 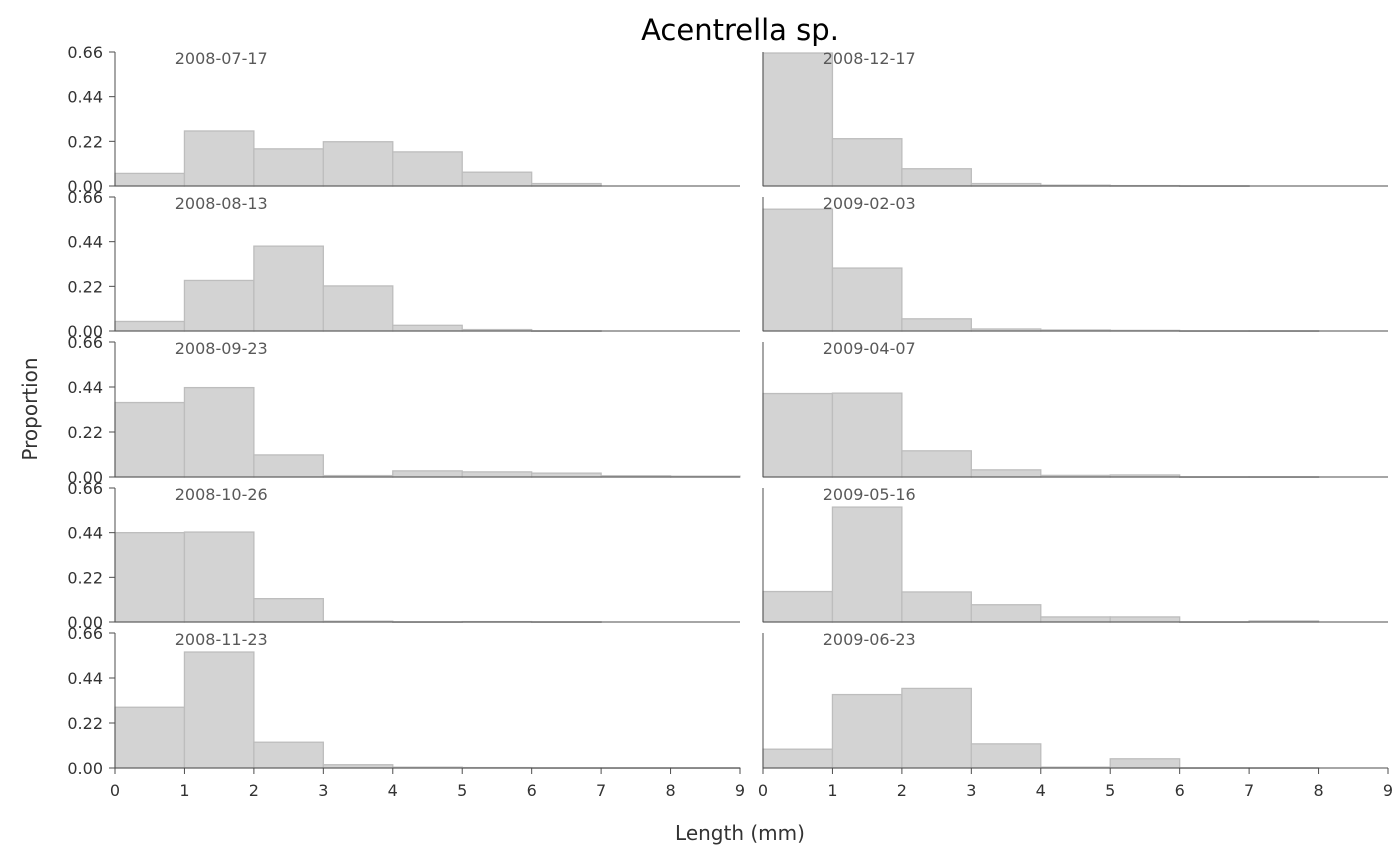 What do you see at coordinates (601, 790) in the screenshot?
I see `x-tick-label-2008-11-23-7: 7` at bounding box center [601, 790].